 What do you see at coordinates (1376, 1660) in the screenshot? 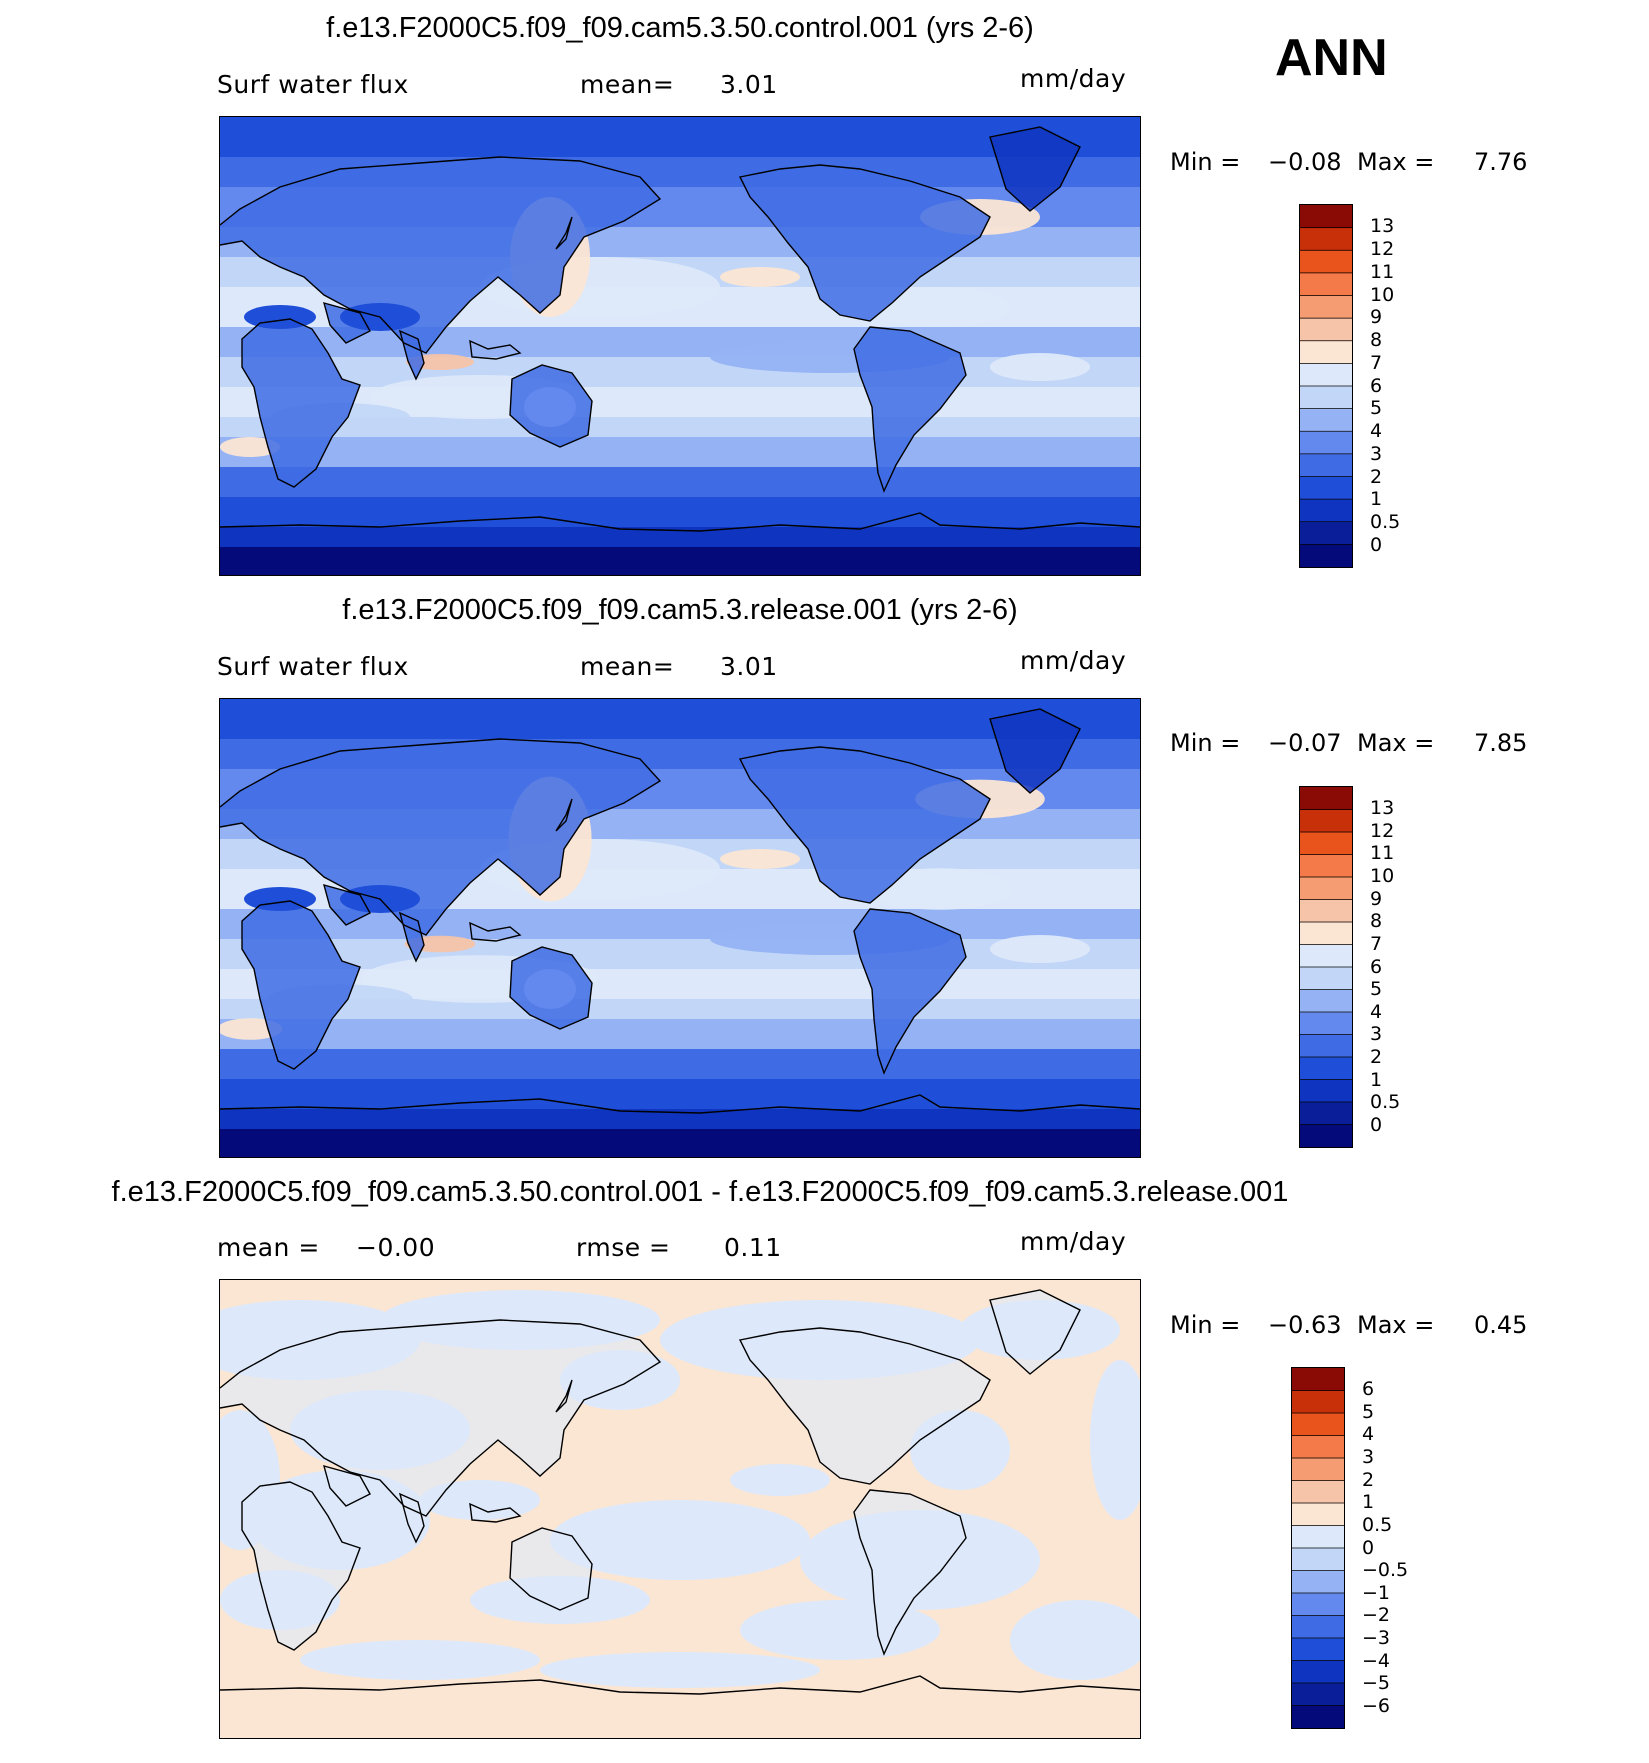
I see `colorbar-tick-label: −4` at bounding box center [1376, 1660].